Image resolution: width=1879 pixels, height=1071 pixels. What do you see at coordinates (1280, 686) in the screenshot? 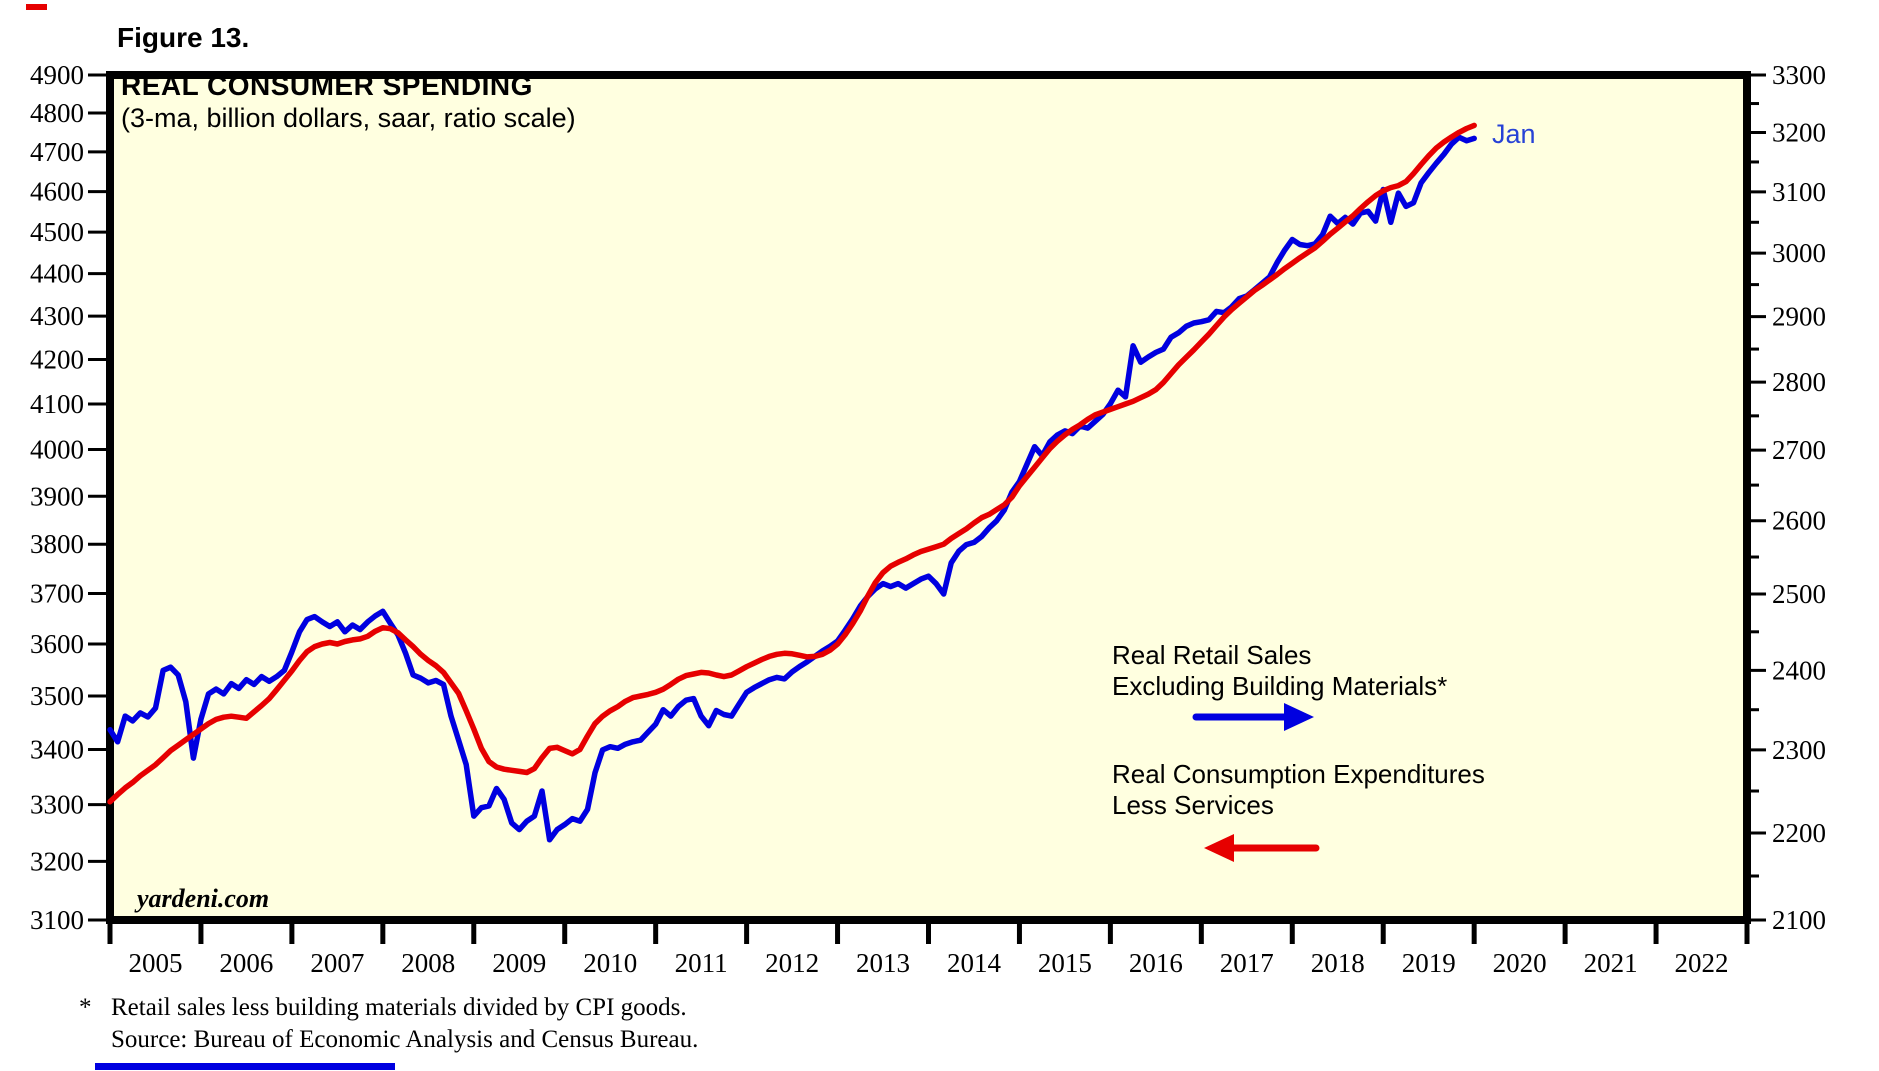
I see `legend-retail-line2: Excluding Building Materials*` at bounding box center [1280, 686].